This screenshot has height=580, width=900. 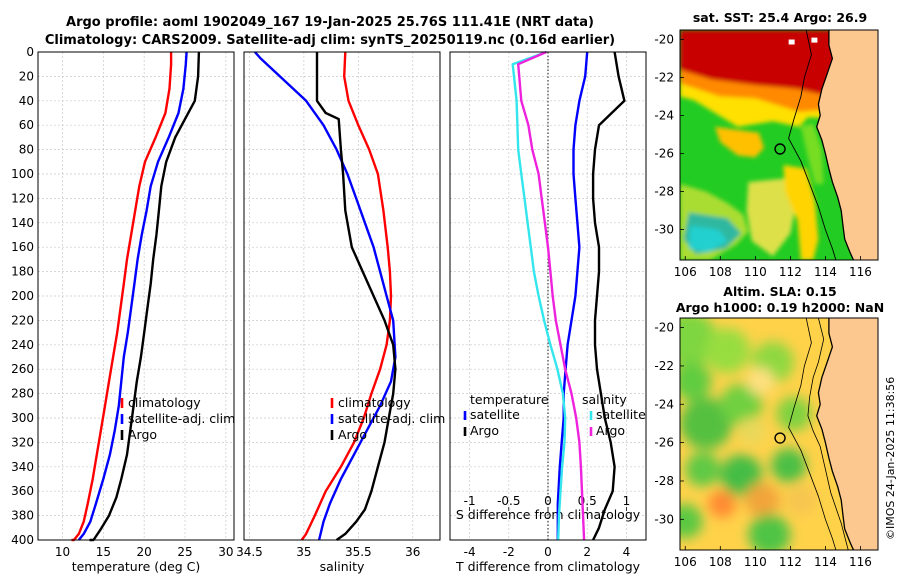 I want to click on sla-map-title-line1: Altim. SLA: 0.15, so click(x=780, y=291).